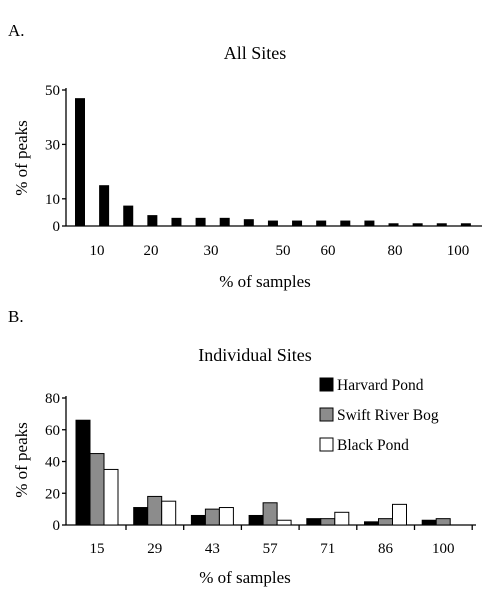  What do you see at coordinates (154, 549) in the screenshot?
I see `panel-b-x-tick-label: 29` at bounding box center [154, 549].